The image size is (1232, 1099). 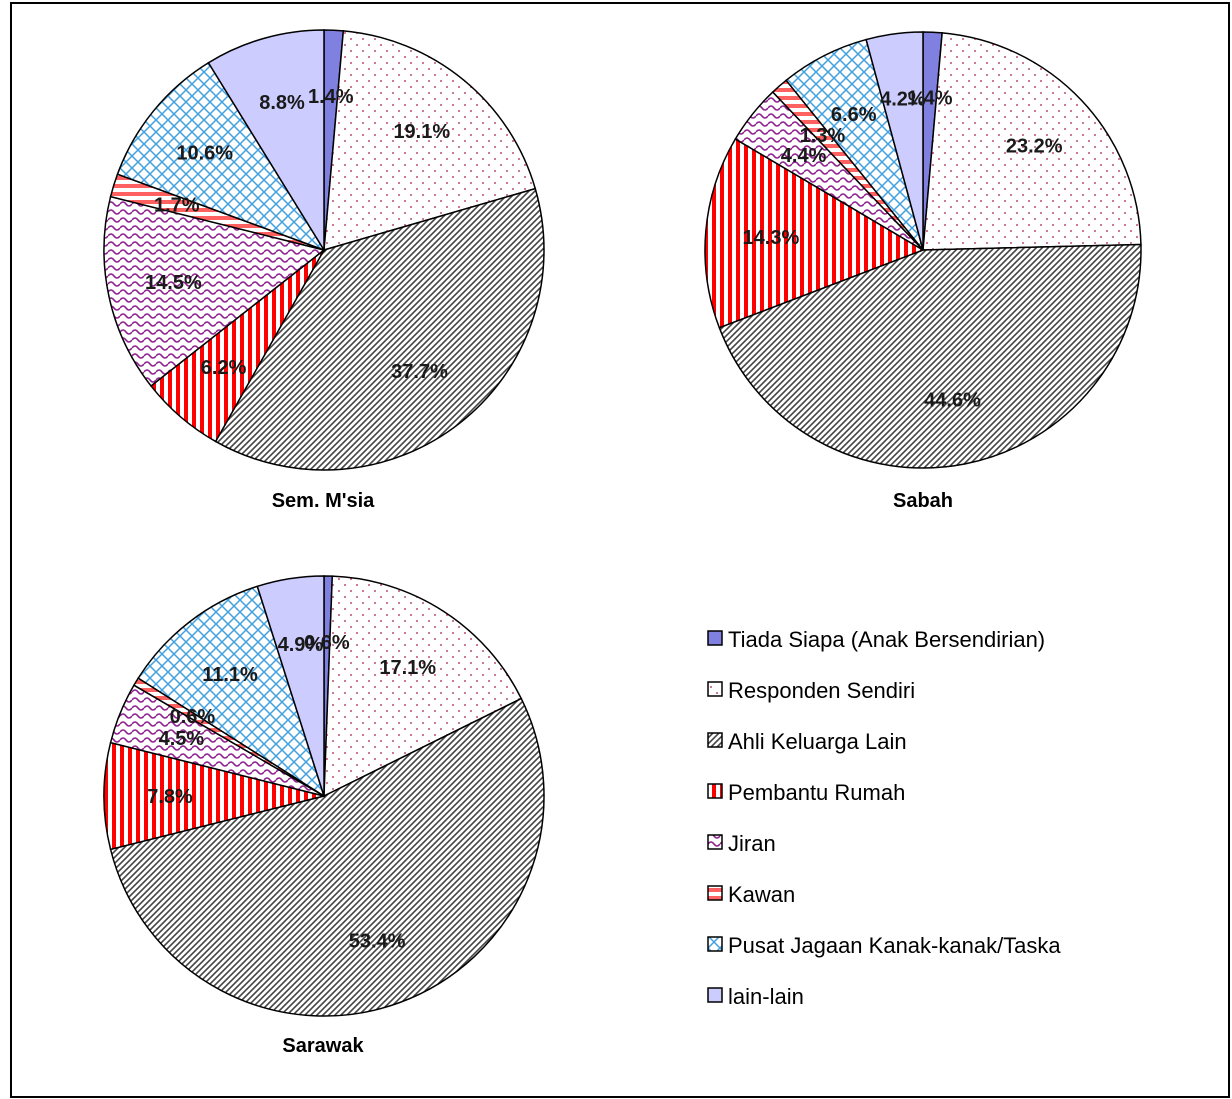 What do you see at coordinates (821, 690) in the screenshot?
I see `legend-label-responden: Responden Sendiri` at bounding box center [821, 690].